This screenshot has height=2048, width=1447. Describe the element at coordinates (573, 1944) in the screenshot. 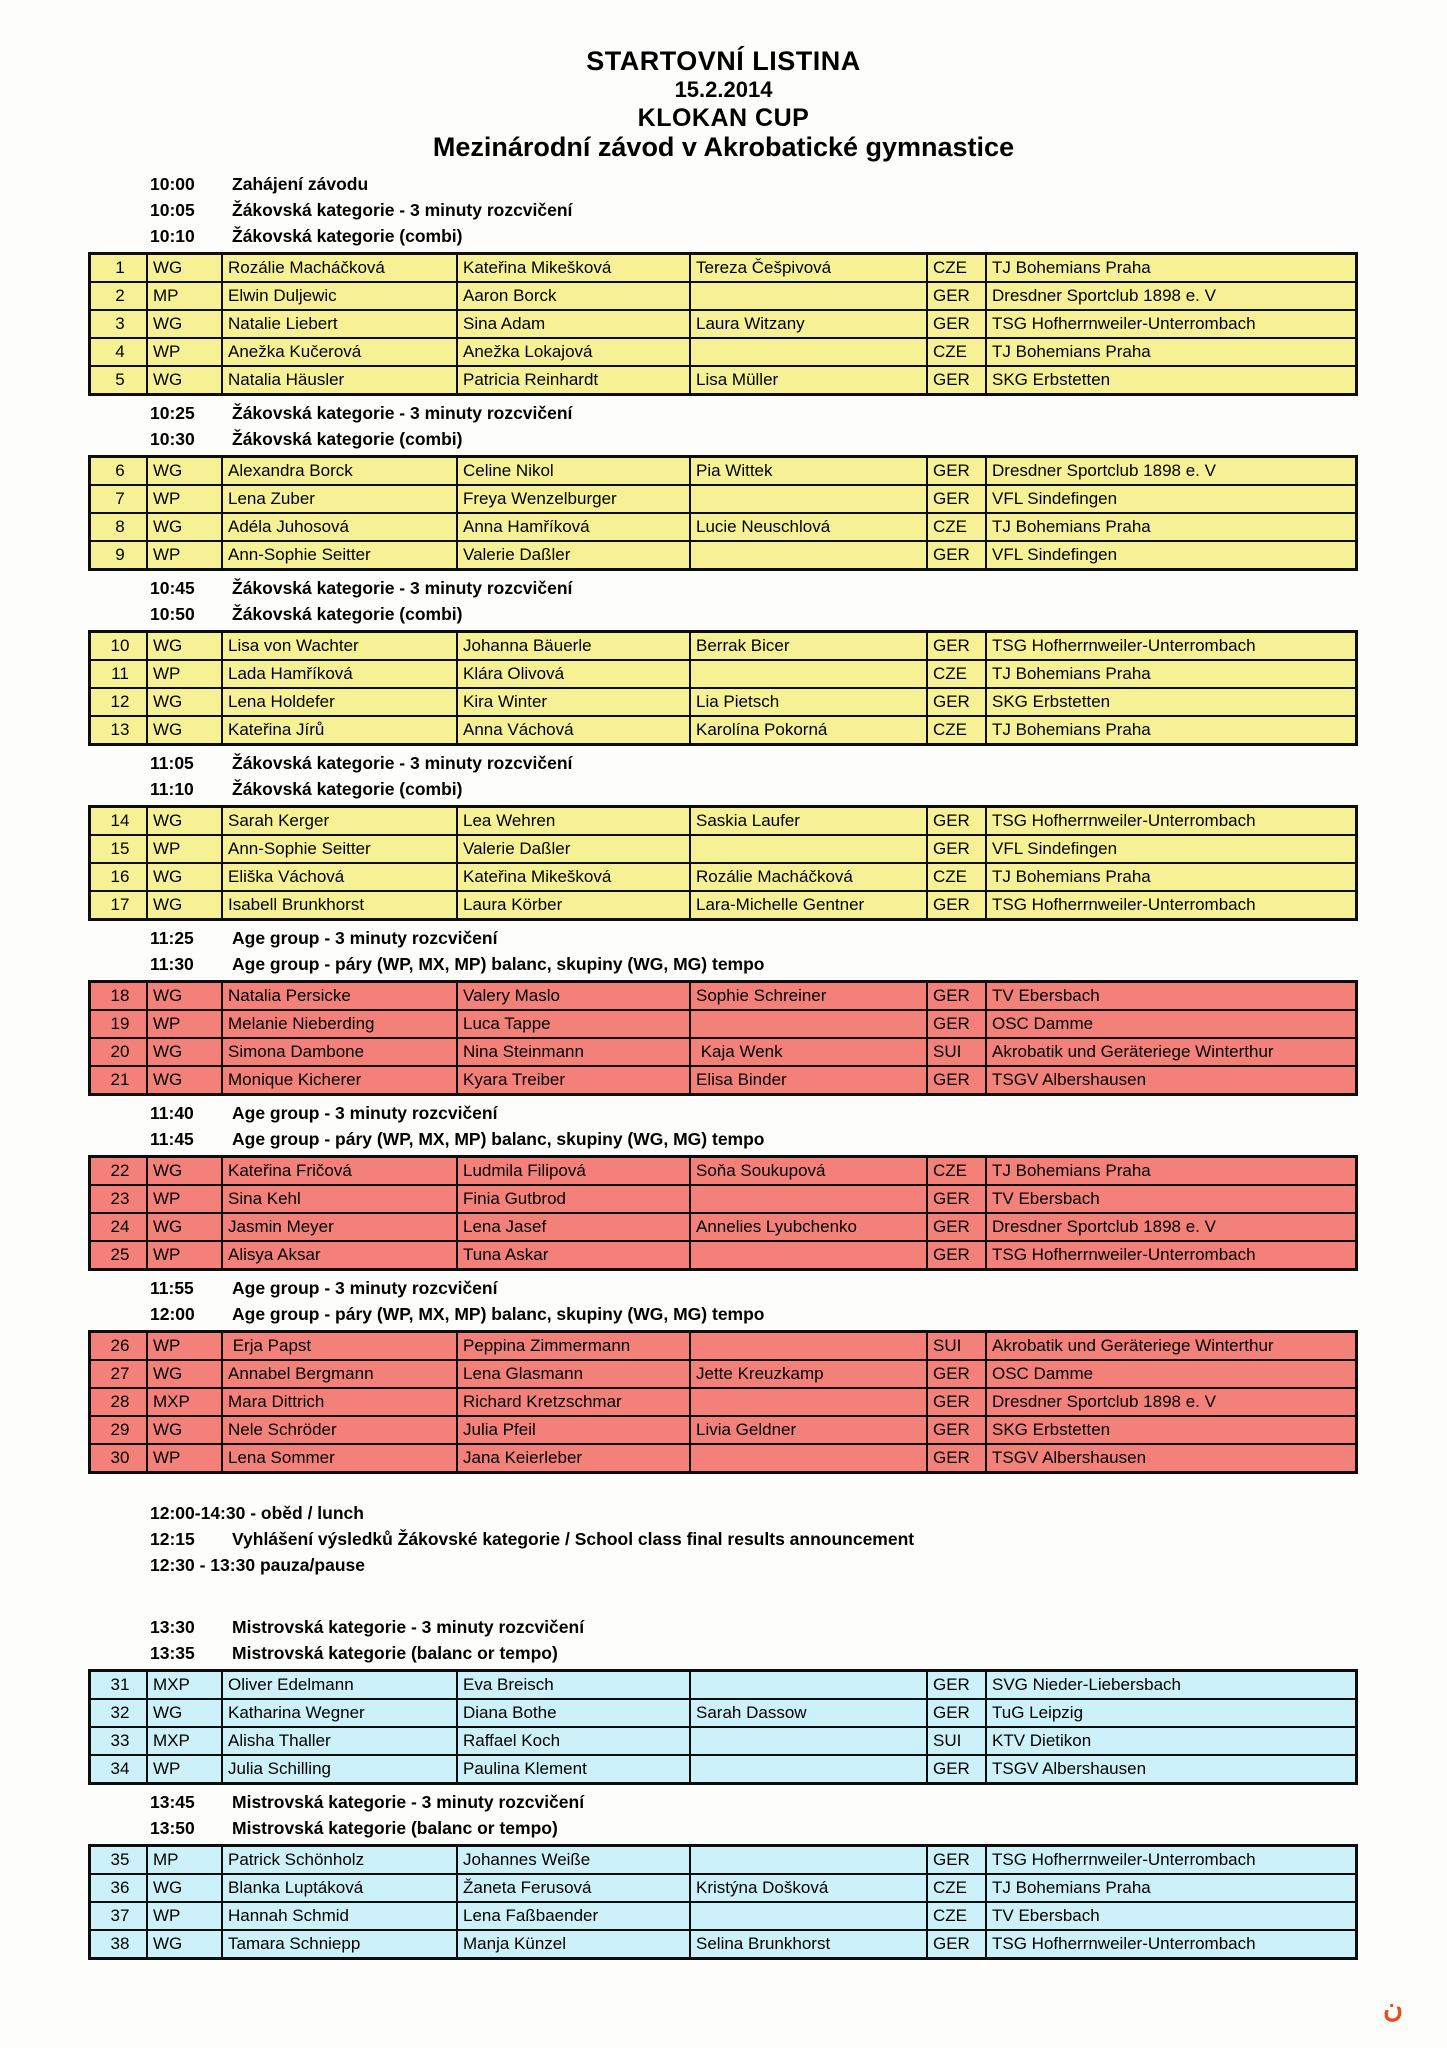

I see `gymnast-2: Manja Künzel` at that location.